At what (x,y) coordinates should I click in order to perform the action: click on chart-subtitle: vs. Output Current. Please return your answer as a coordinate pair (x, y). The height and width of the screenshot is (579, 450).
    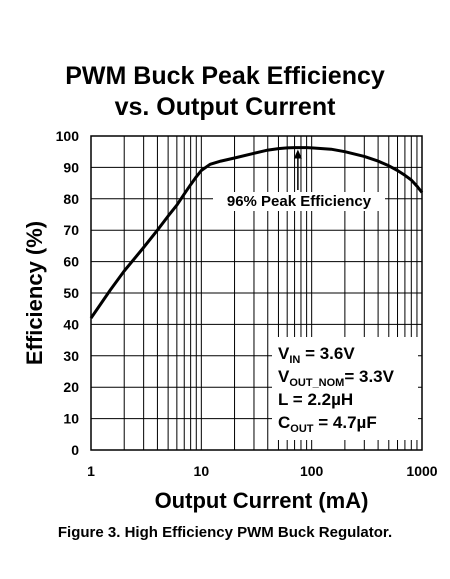
    Looking at the image, I should click on (225, 107).